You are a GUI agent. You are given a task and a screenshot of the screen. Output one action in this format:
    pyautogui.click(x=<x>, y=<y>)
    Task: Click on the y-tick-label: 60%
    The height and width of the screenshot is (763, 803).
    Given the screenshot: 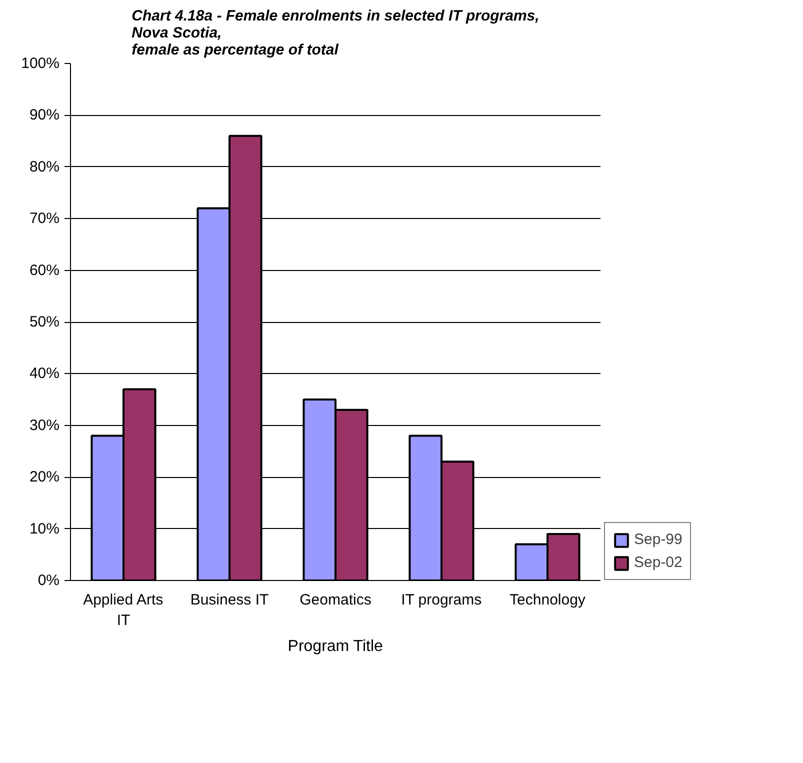 What is the action you would take?
    pyautogui.click(x=44, y=270)
    